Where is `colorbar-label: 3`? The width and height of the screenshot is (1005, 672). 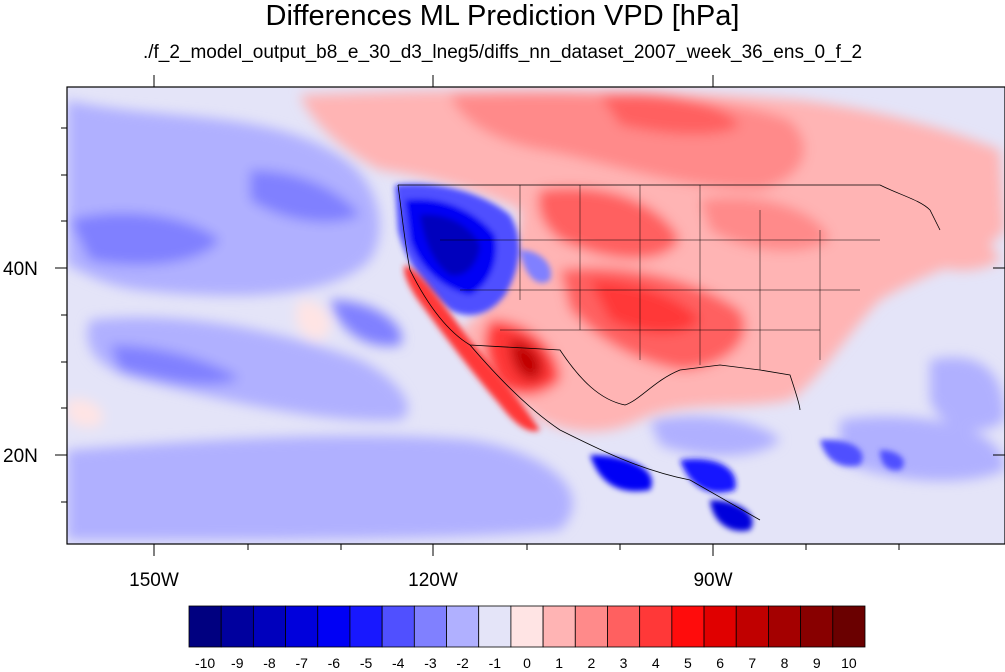 colorbar-label: 3 is located at coordinates (624, 663).